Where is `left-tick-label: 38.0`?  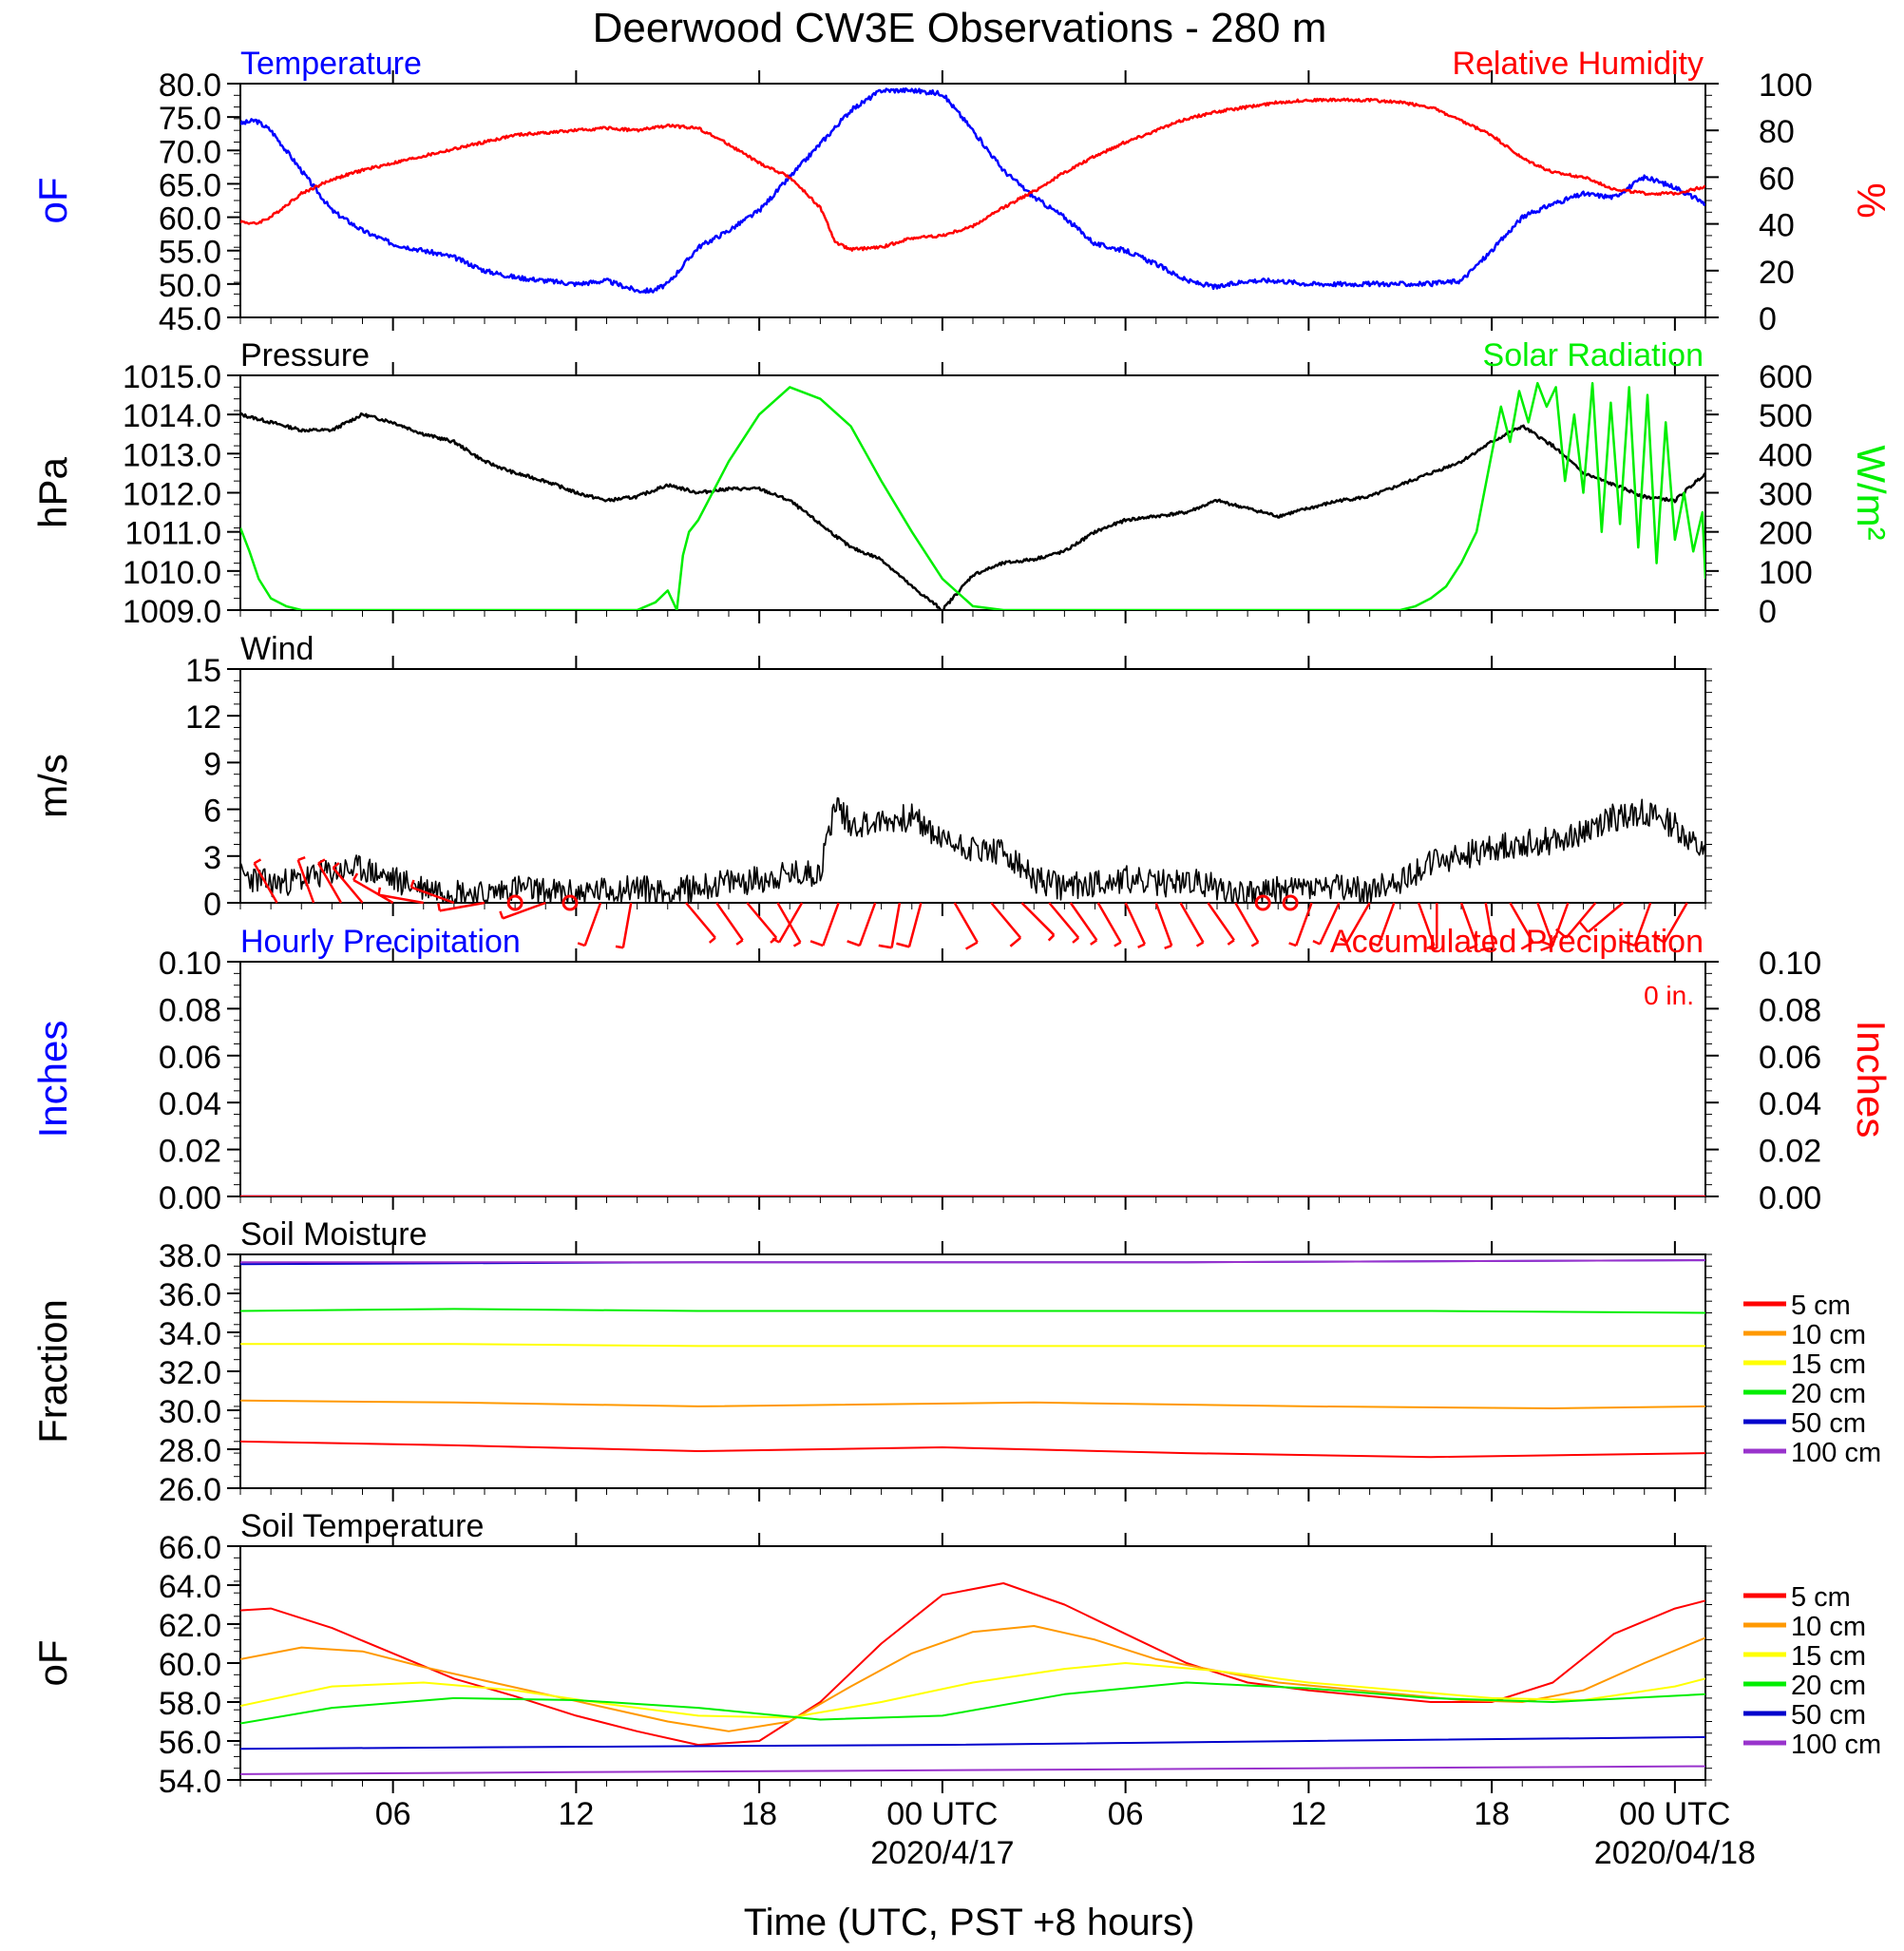 left-tick-label: 38.0 is located at coordinates (190, 1256).